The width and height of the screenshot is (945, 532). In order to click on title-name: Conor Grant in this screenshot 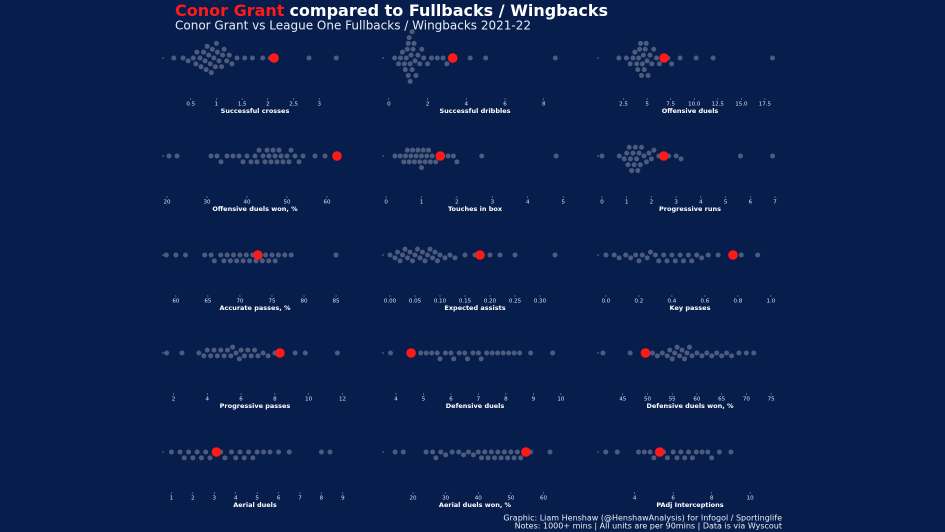, I will do `click(230, 10)`.